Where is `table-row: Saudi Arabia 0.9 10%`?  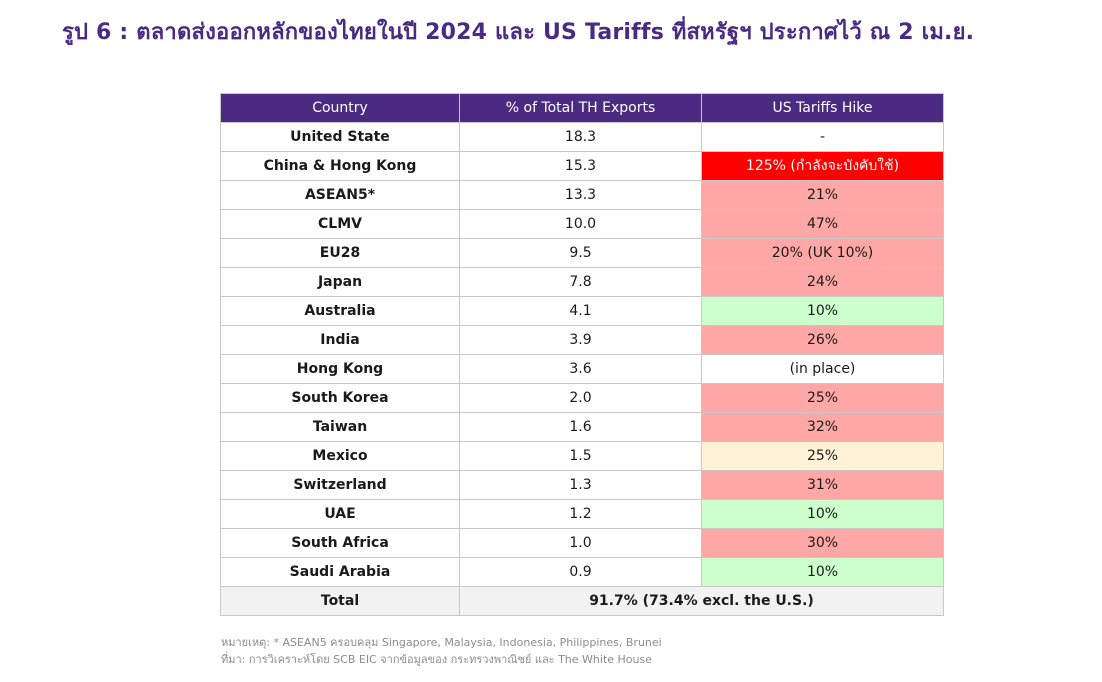
table-row: Saudi Arabia 0.9 10% is located at coordinates (582, 572).